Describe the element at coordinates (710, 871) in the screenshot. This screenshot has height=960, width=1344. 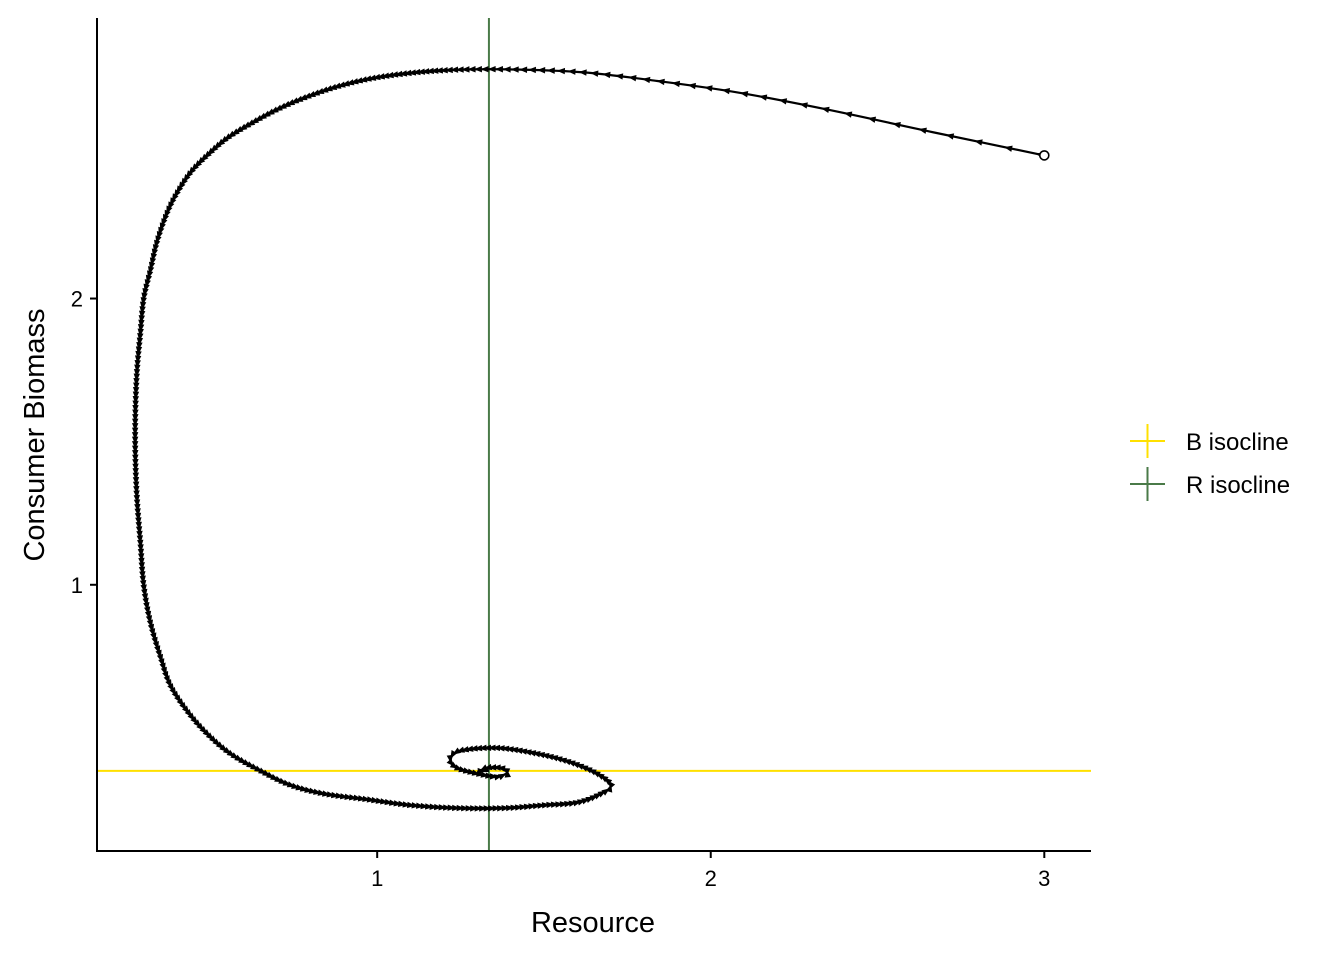
I see `x-axis-ticks: 1 2 3` at that location.